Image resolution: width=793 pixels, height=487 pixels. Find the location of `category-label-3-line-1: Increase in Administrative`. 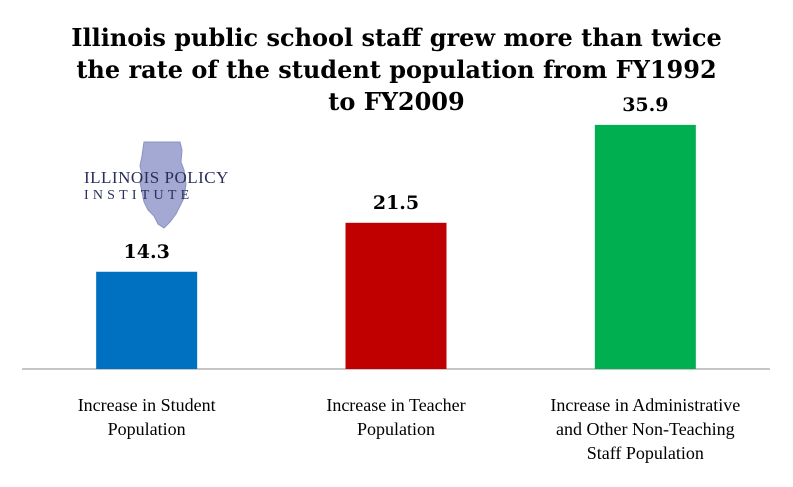

category-label-3-line-1: Increase in Administrative is located at coordinates (645, 405).